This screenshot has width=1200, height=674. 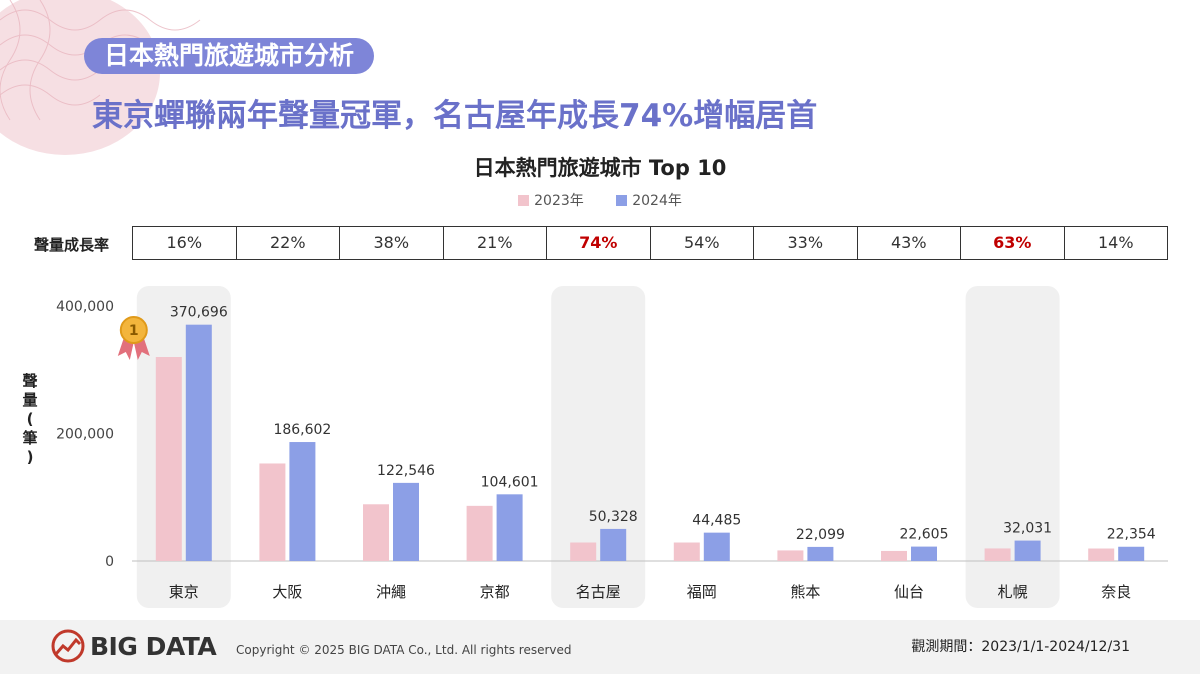 I want to click on y-axis-label-char: ), so click(x=30, y=457).